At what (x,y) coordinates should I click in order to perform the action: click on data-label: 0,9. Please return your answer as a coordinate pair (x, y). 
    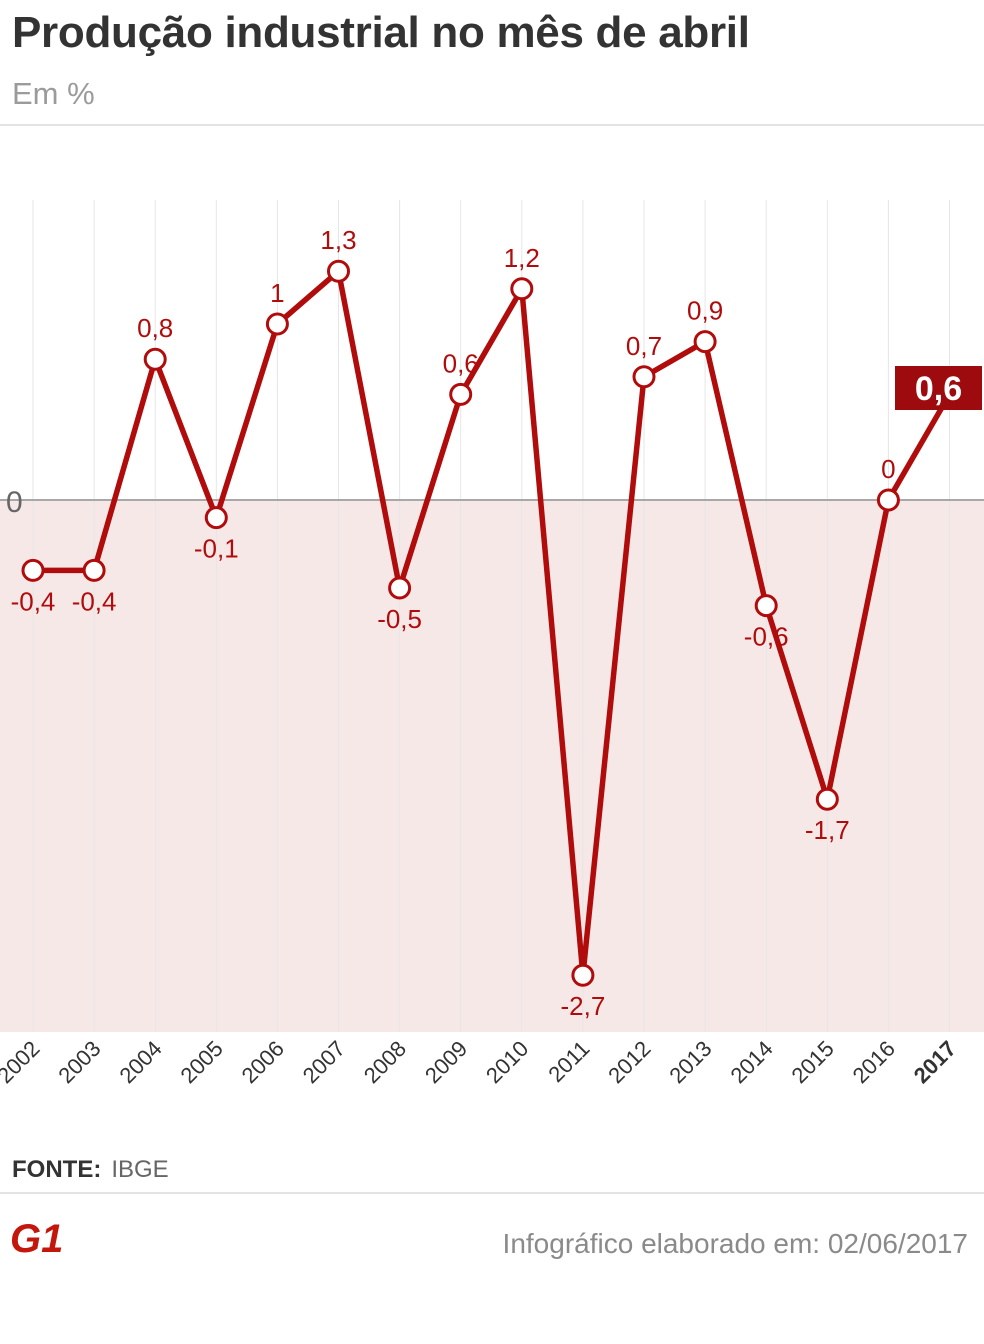
    Looking at the image, I should click on (705, 311).